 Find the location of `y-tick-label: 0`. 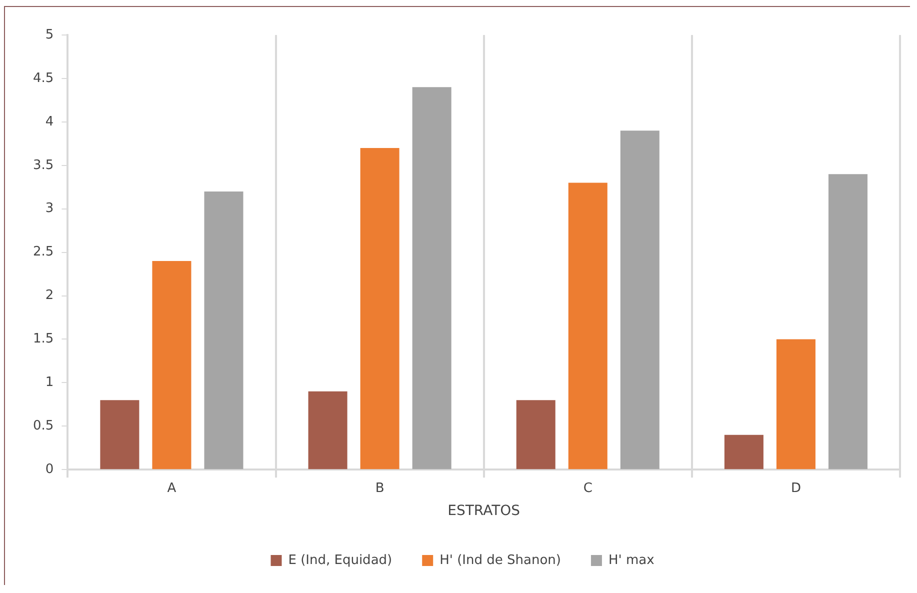

y-tick-label: 0 is located at coordinates (49, 469).